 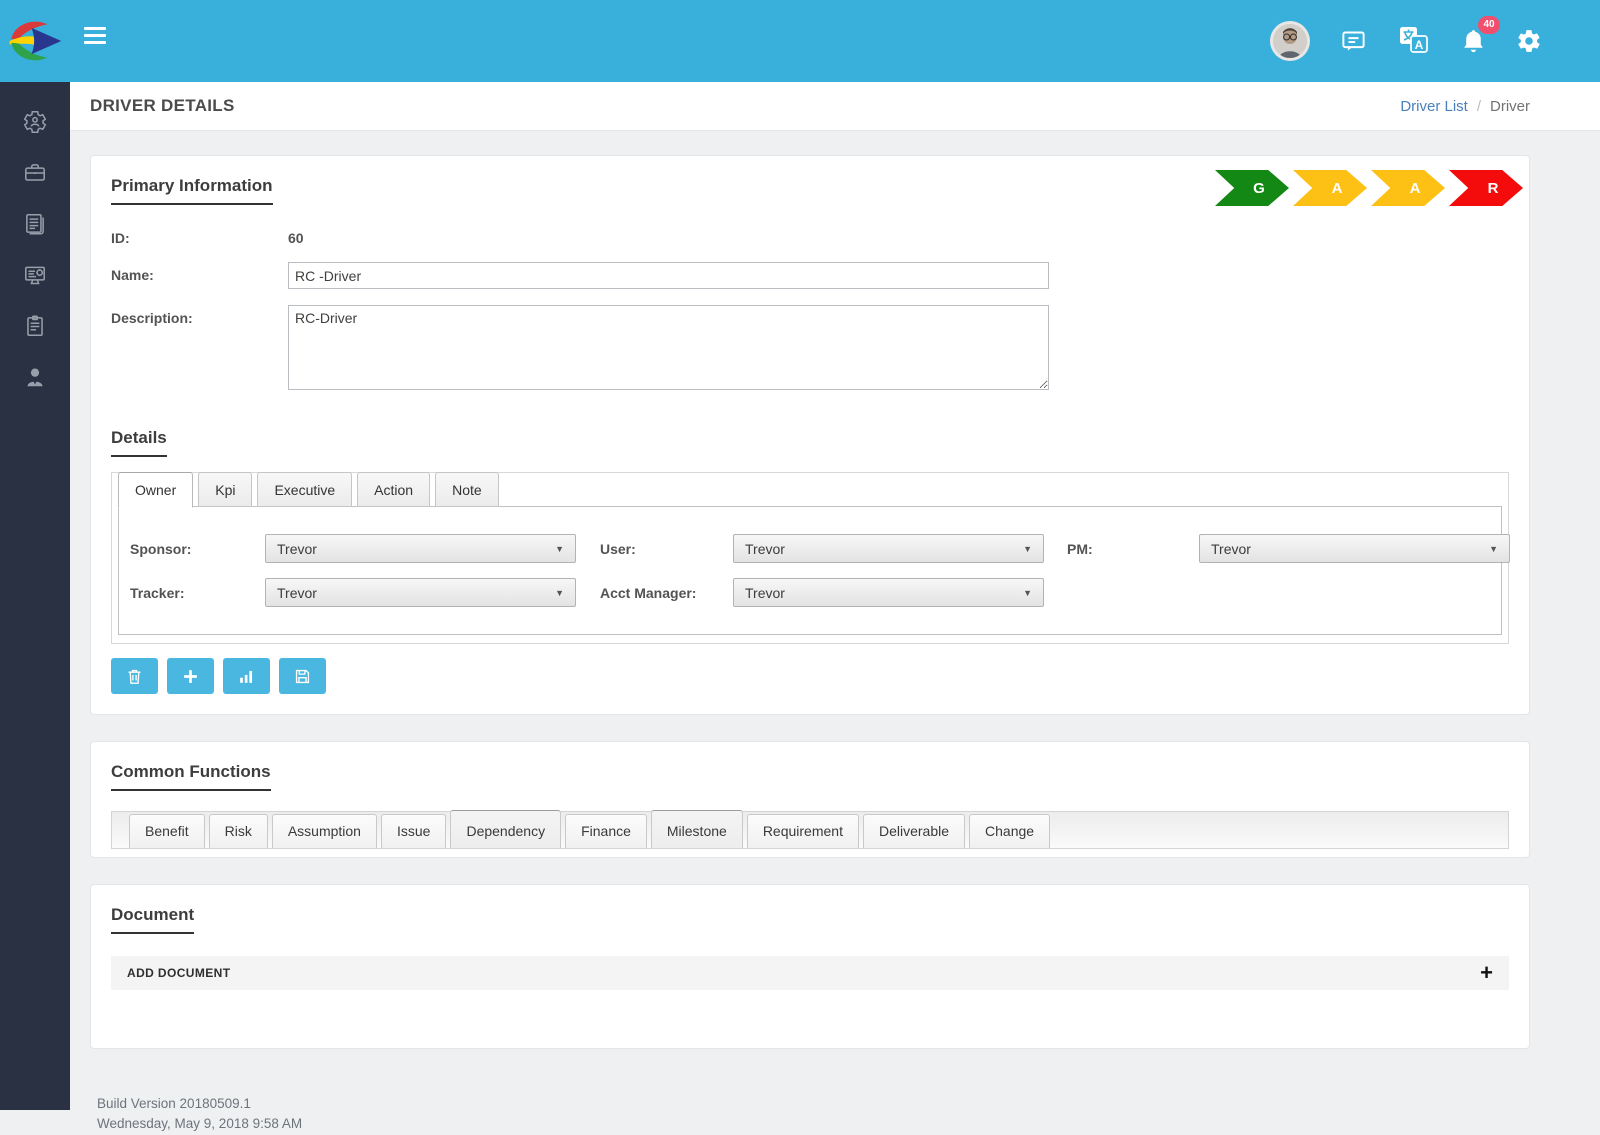 I want to click on avatar-photo, so click(x=1290, y=41).